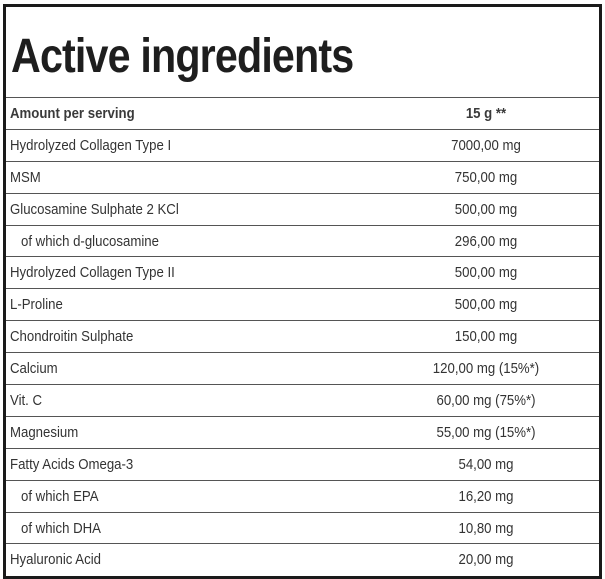  What do you see at coordinates (302, 208) in the screenshot?
I see `table-row: Glucosamine Sulphate 2 KCl 500,00 mg` at bounding box center [302, 208].